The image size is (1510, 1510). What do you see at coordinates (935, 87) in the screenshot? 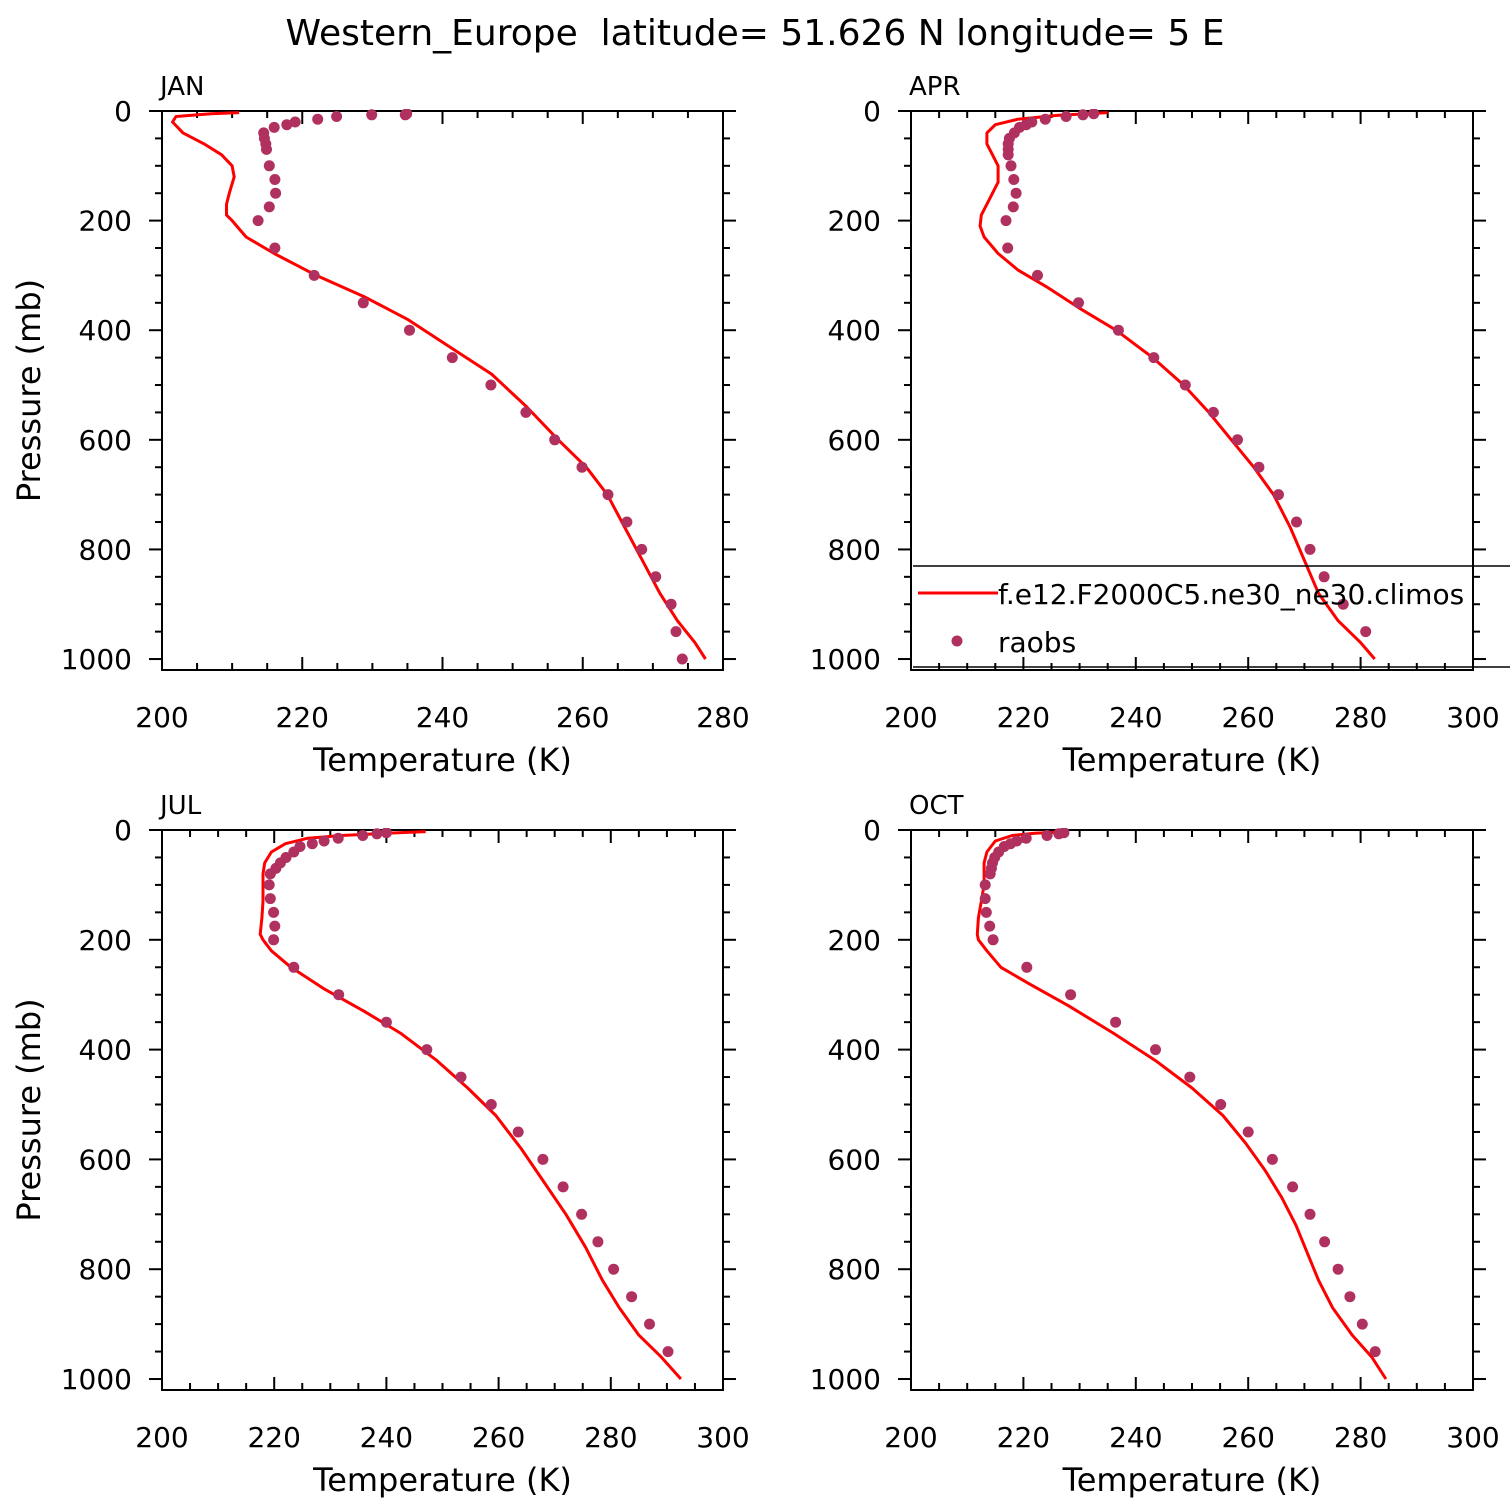
I see `panel-label: APR` at bounding box center [935, 87].